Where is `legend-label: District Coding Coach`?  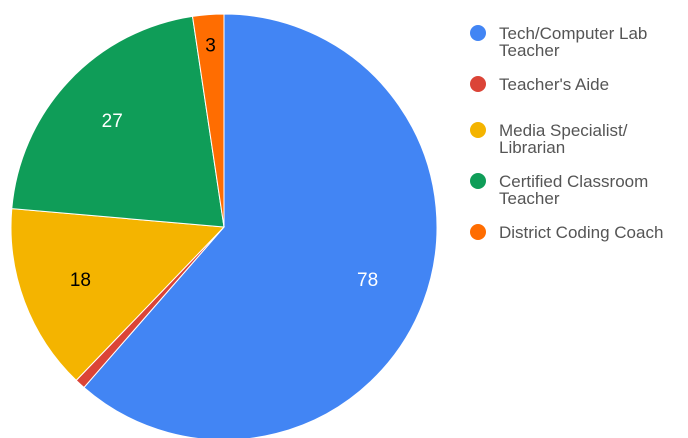
legend-label: District Coding Coach is located at coordinates (581, 232).